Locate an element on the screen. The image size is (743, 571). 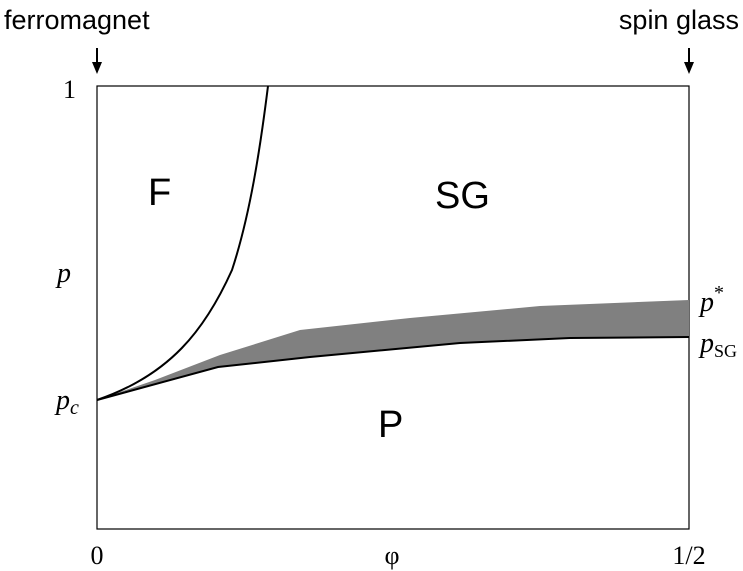
x-tick-min-label: 0 is located at coordinates (97, 555).